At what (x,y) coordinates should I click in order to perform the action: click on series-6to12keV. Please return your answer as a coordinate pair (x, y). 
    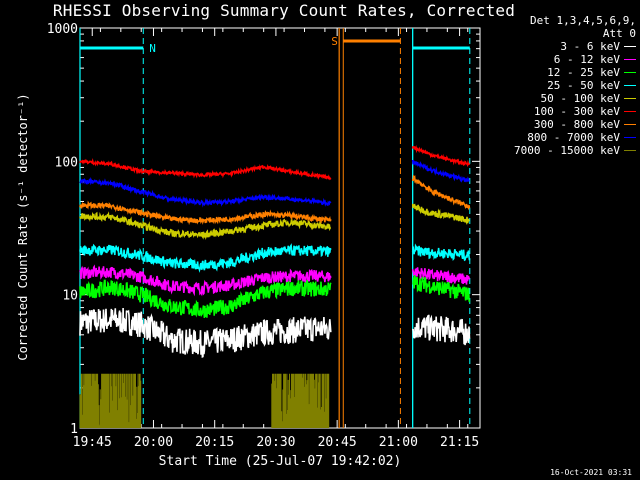
    Looking at the image, I should click on (275, 280).